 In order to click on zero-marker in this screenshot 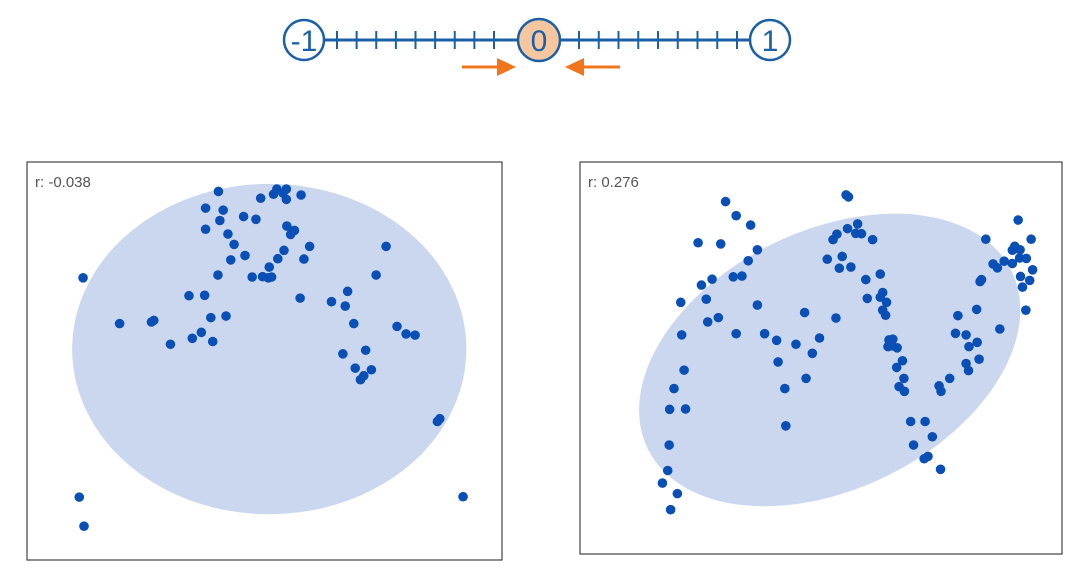, I will do `click(539, 40)`.